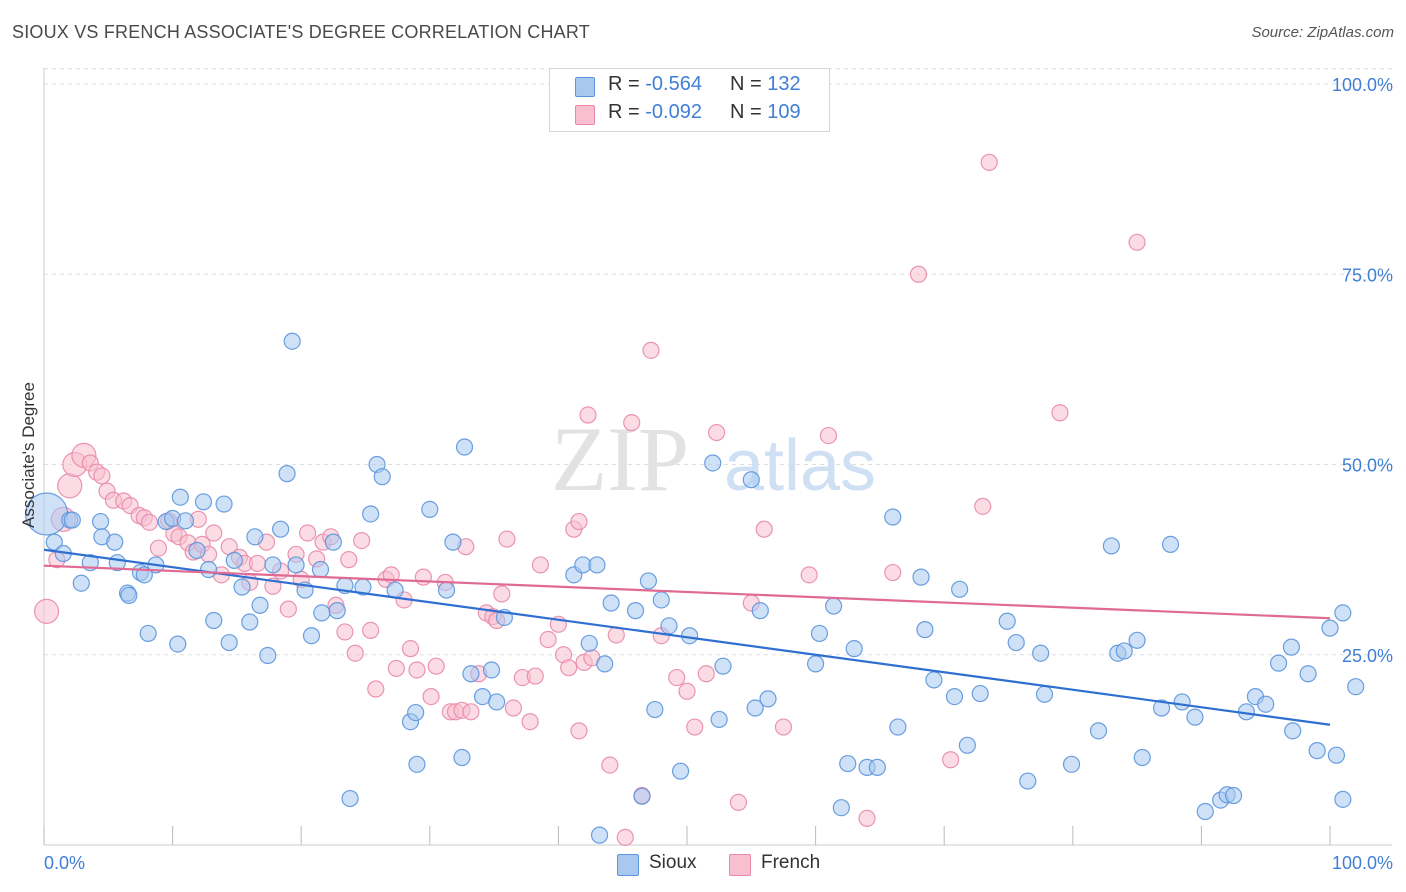 Image resolution: width=1406 pixels, height=892 pixels. I want to click on watermark: ZIP atlas, so click(713, 459).